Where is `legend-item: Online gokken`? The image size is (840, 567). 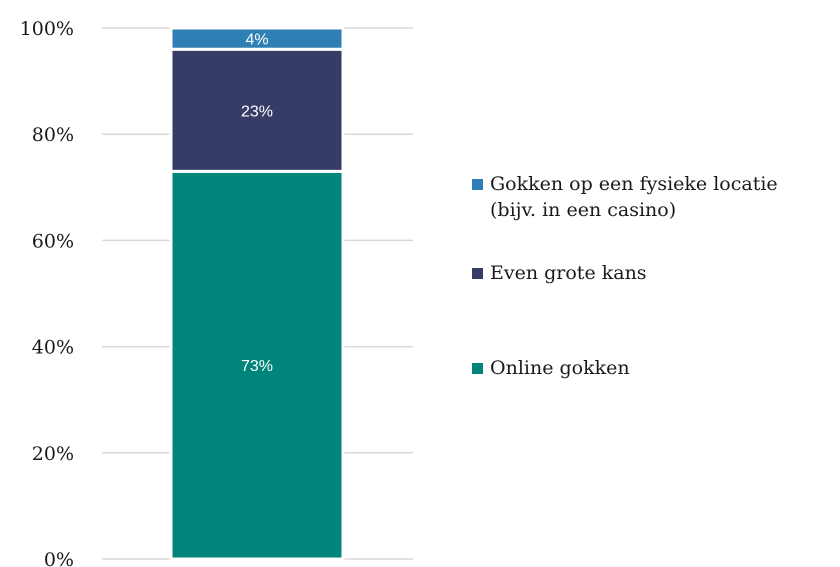 legend-item: Online gokken is located at coordinates (551, 368).